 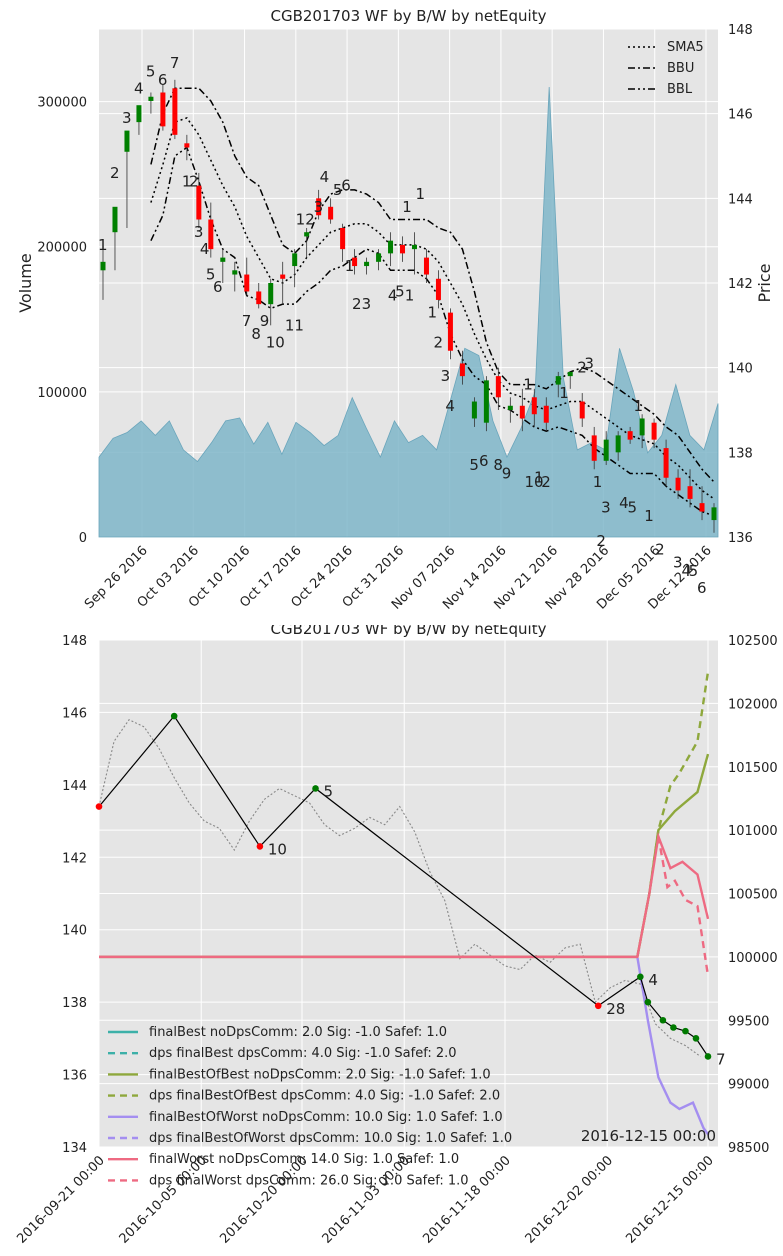 What do you see at coordinates (648, 1136) in the screenshot?
I see `corner-date-label: 2016-12-15 00:00` at bounding box center [648, 1136].